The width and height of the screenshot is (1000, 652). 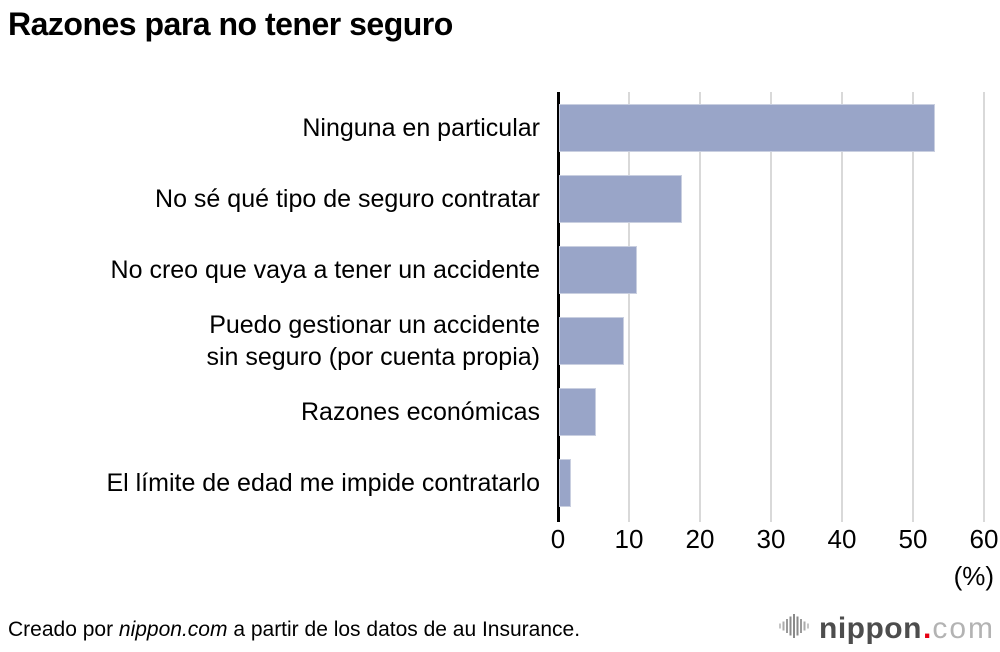 I want to click on x-tick-label-40: 40, so click(x=842, y=539).